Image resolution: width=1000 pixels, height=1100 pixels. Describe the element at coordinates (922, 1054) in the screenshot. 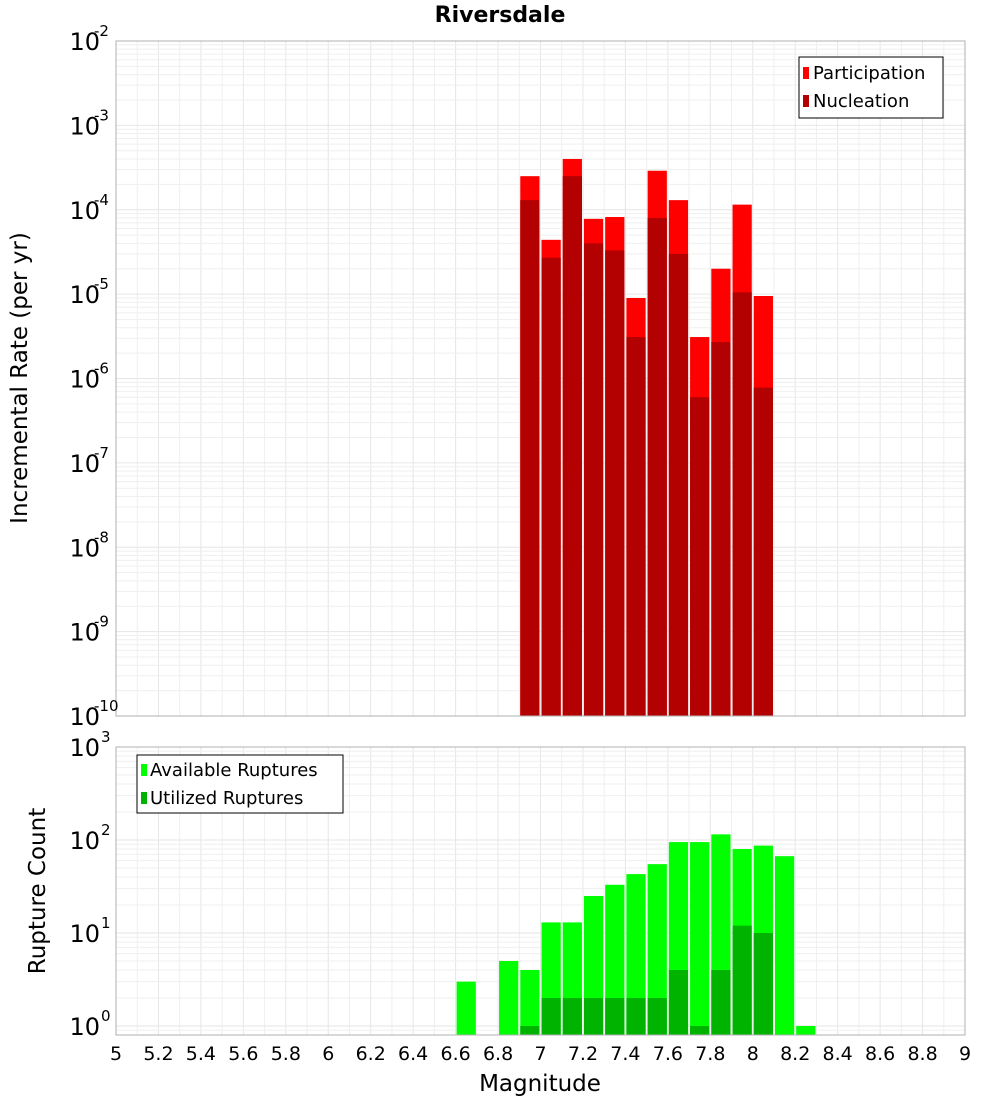

I see `x-tick-label: 8.8` at that location.